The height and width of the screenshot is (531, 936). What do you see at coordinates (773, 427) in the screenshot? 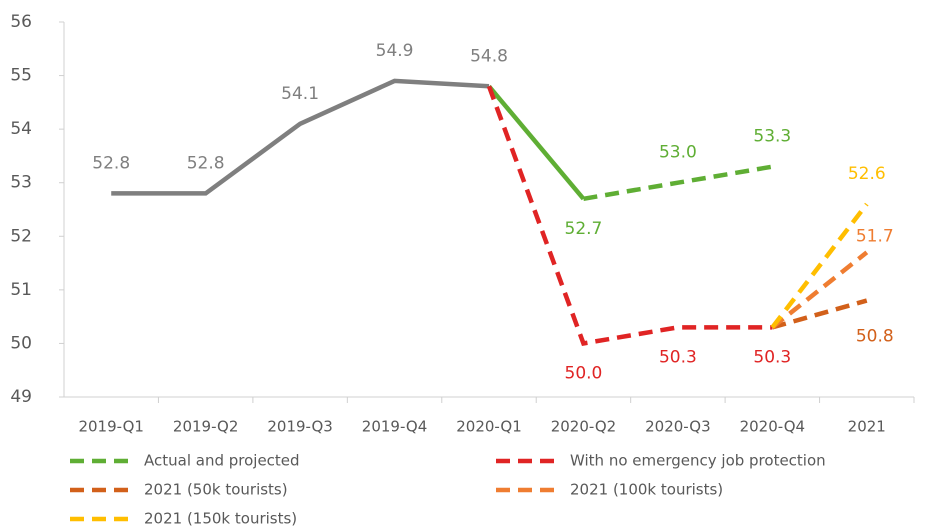
I see `x-tick-label: 2020-Q4` at bounding box center [773, 427].